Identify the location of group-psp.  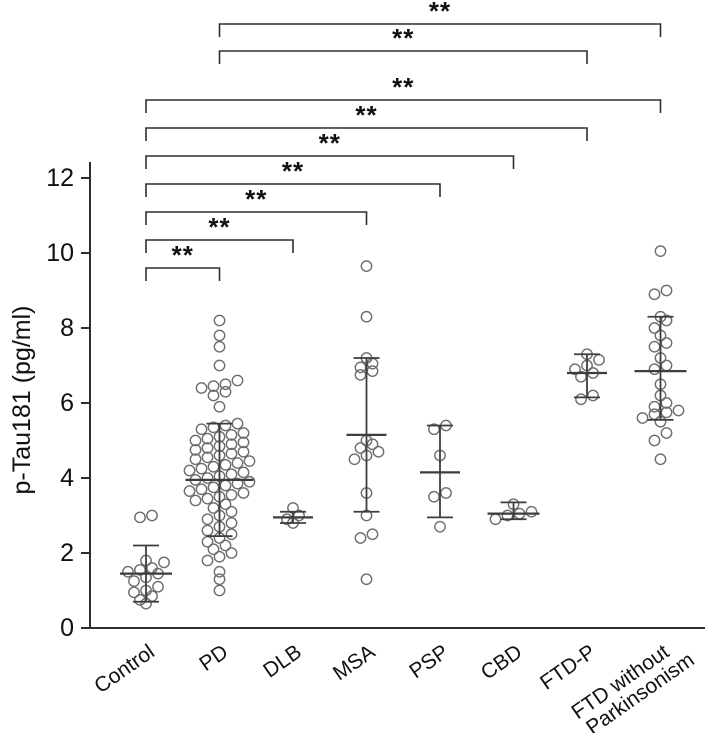
(440, 476).